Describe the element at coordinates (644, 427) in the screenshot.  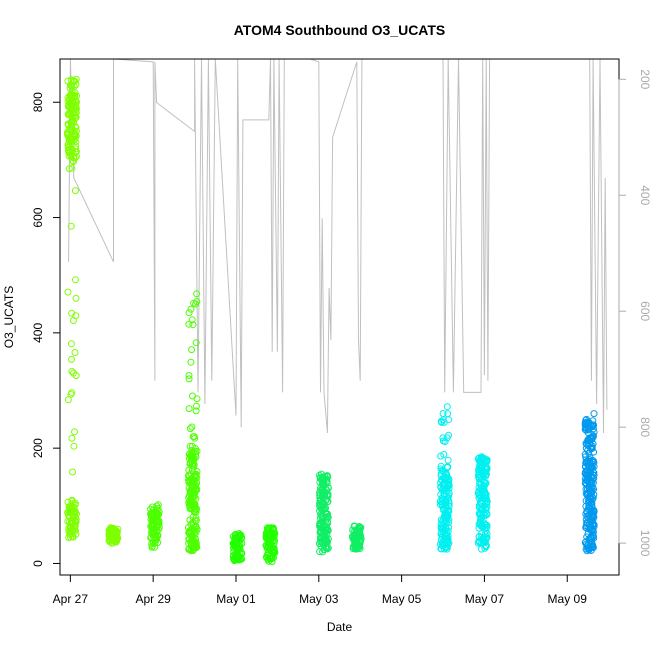
I see `y2-tick-label: 800` at that location.